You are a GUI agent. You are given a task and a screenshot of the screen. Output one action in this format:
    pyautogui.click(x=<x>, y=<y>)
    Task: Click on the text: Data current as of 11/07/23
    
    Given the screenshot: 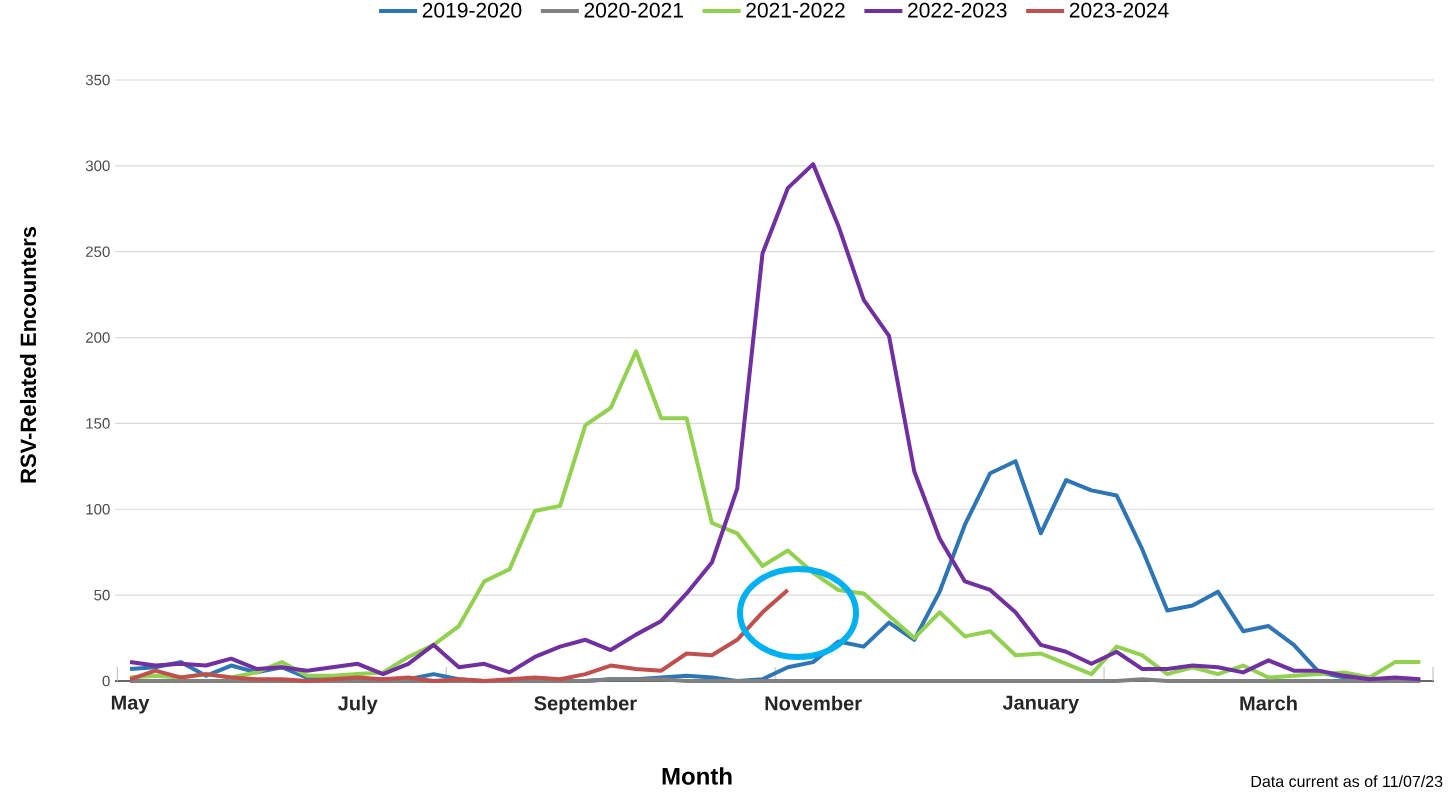 What is the action you would take?
    pyautogui.click(x=1347, y=781)
    